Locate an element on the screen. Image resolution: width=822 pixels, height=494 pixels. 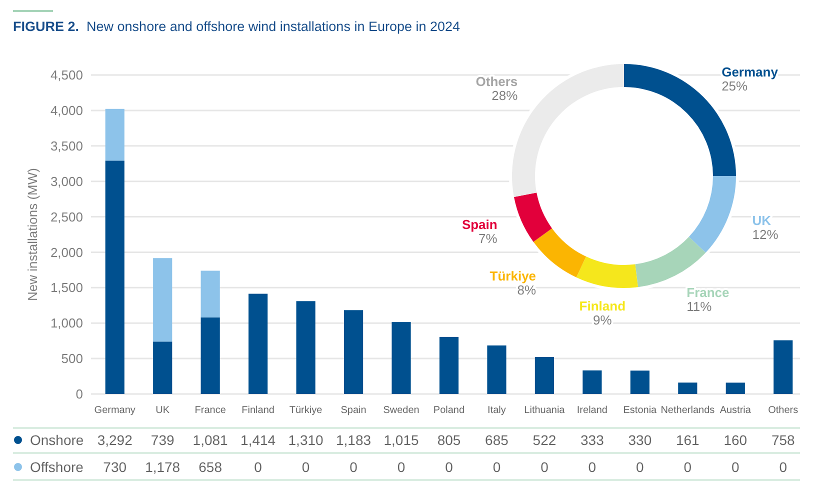
slice-label: Spain is located at coordinates (480, 224).